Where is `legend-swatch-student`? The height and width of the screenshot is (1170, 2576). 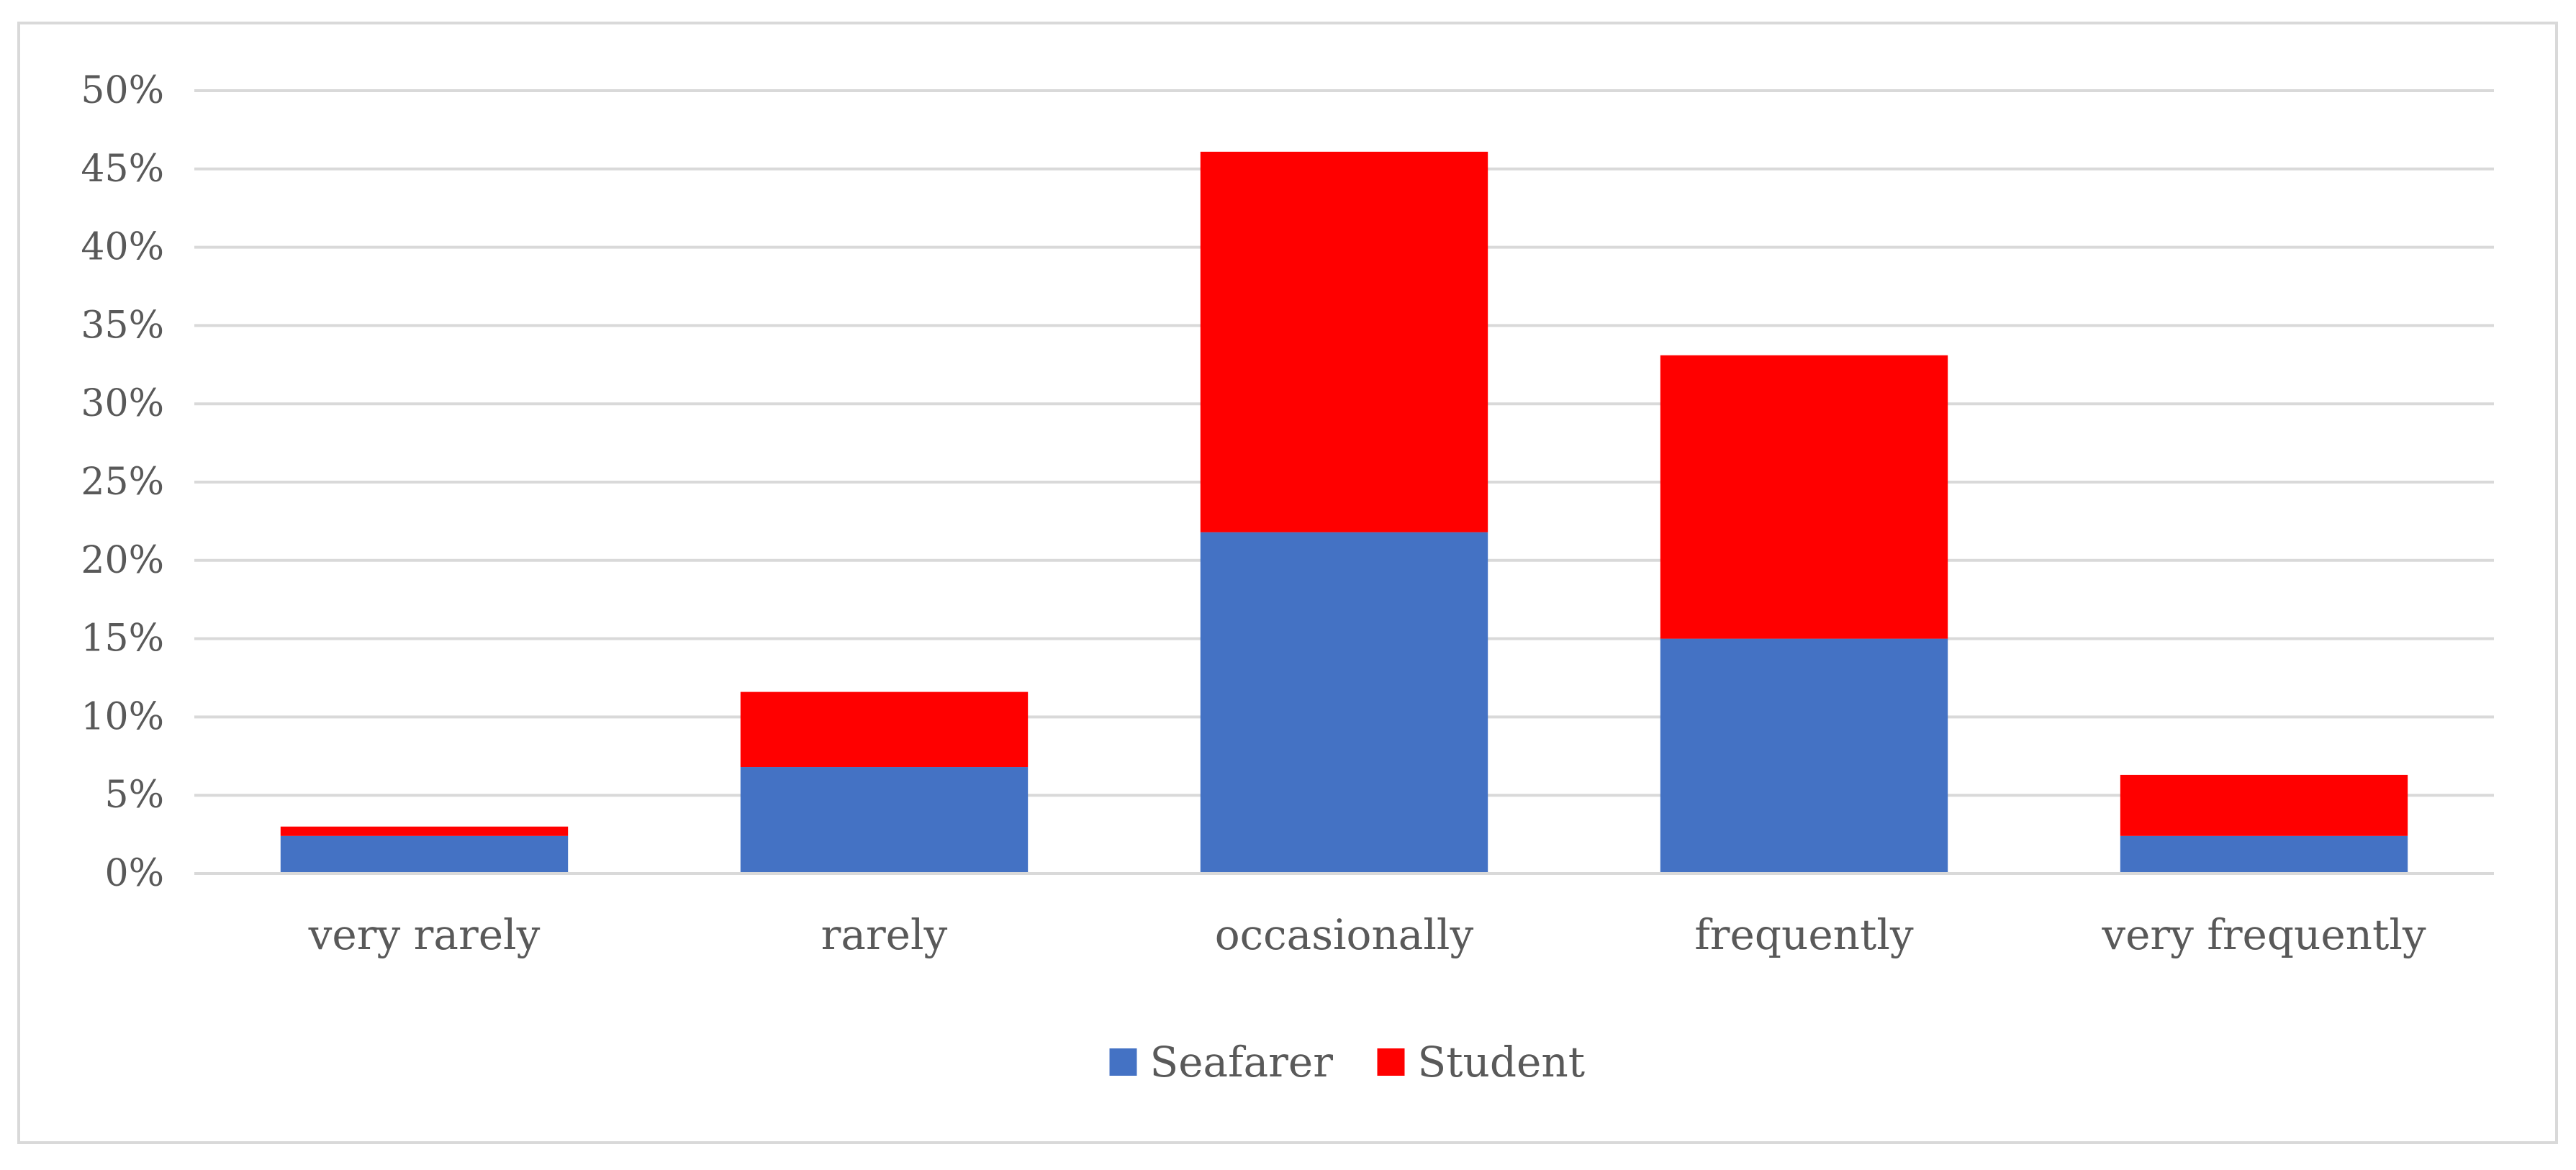
legend-swatch-student is located at coordinates (1391, 1062).